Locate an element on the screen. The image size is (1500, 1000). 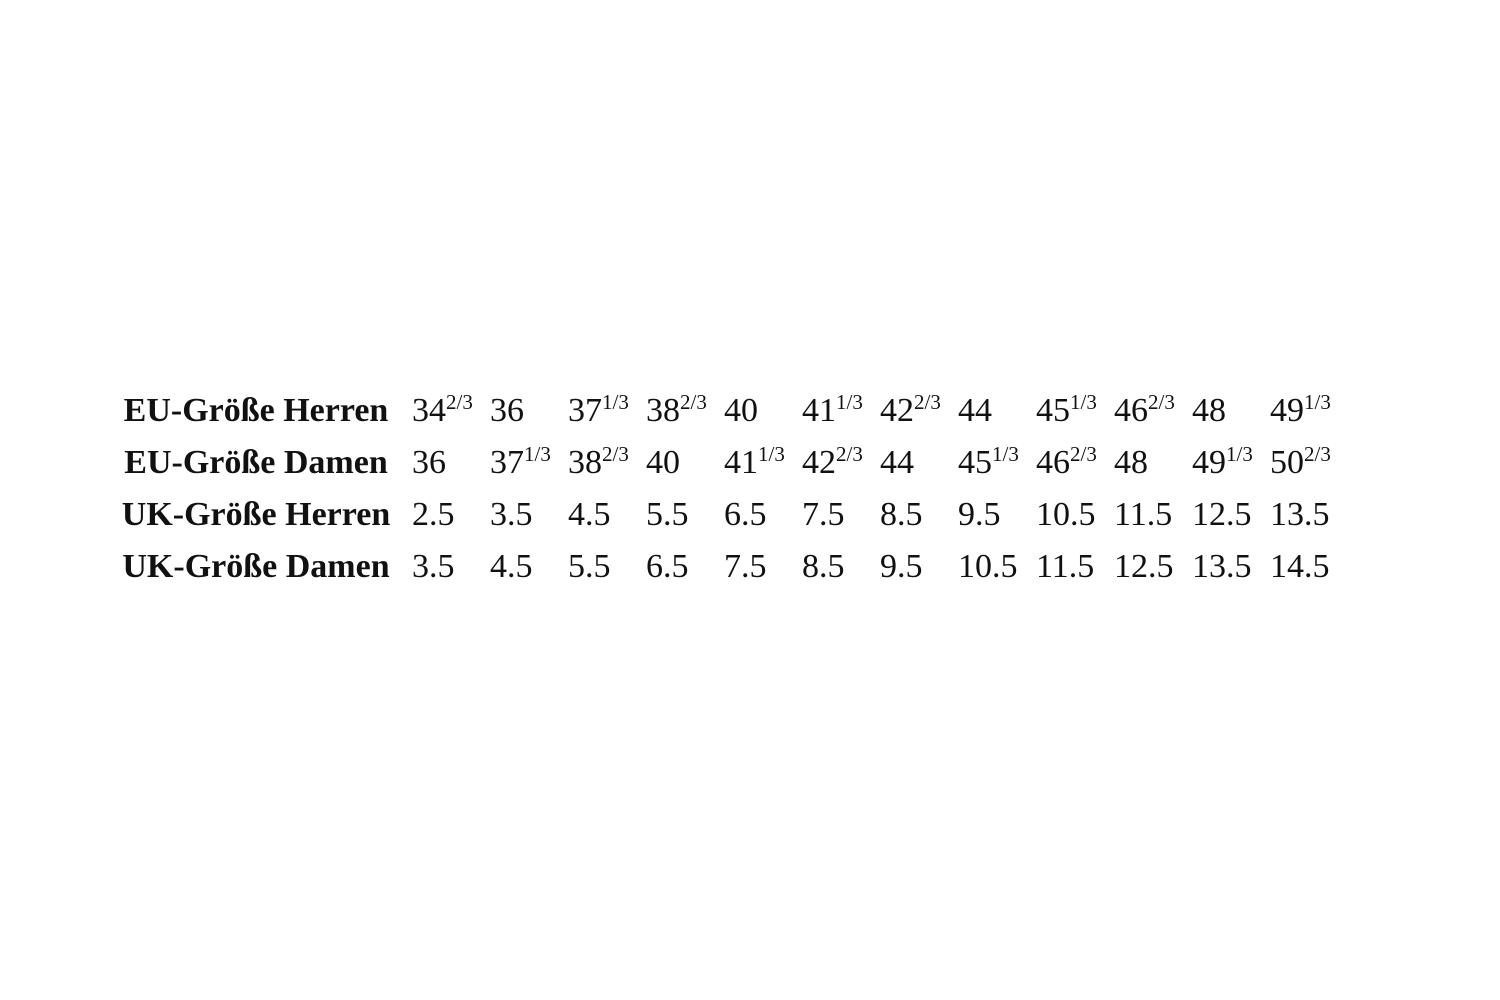
size-cell: 4.5 is located at coordinates (589, 515).